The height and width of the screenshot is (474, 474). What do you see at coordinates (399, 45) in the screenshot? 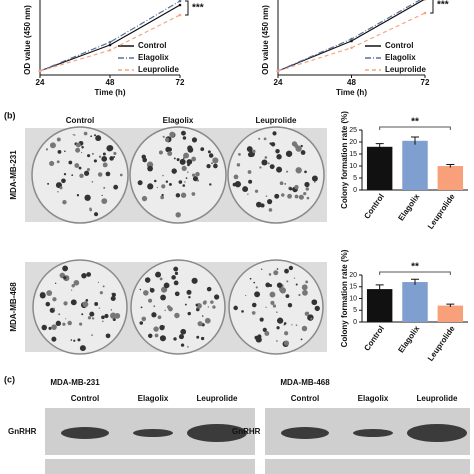
I see `legend-label: Control` at bounding box center [399, 45].